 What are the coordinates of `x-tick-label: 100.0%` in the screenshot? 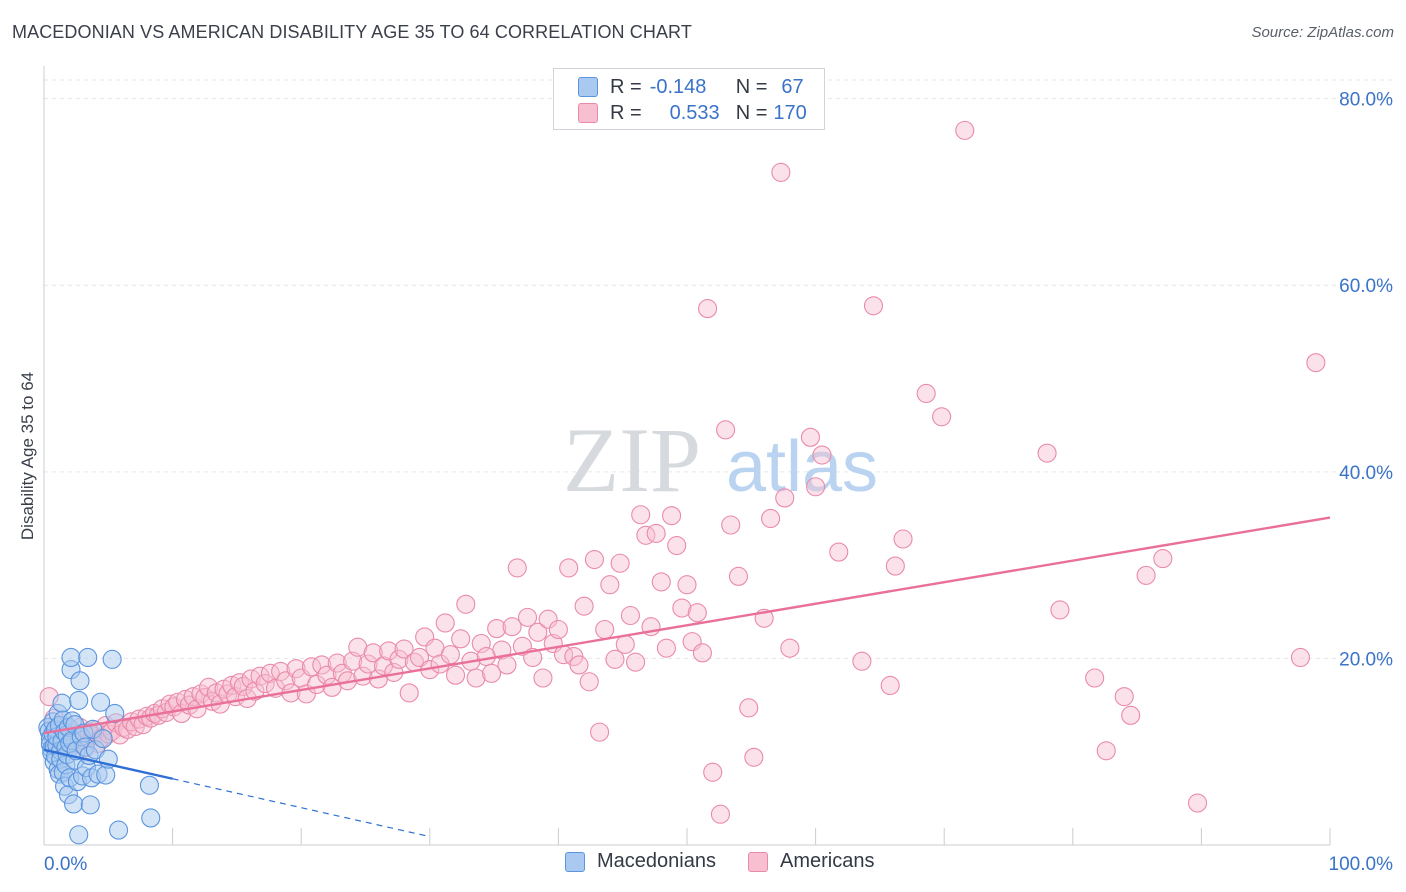 It's located at (1361, 864).